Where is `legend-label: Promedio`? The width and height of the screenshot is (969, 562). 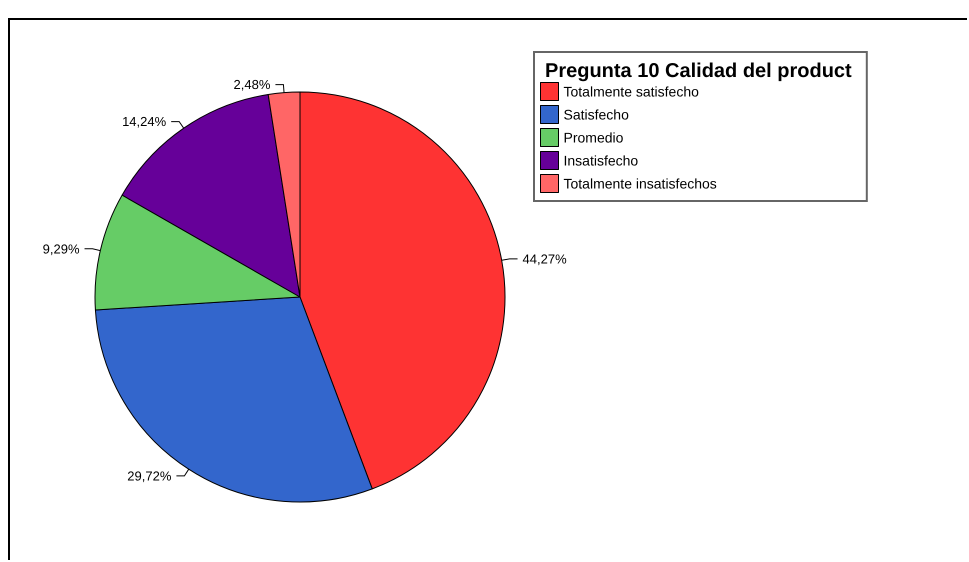 legend-label: Promedio is located at coordinates (594, 138).